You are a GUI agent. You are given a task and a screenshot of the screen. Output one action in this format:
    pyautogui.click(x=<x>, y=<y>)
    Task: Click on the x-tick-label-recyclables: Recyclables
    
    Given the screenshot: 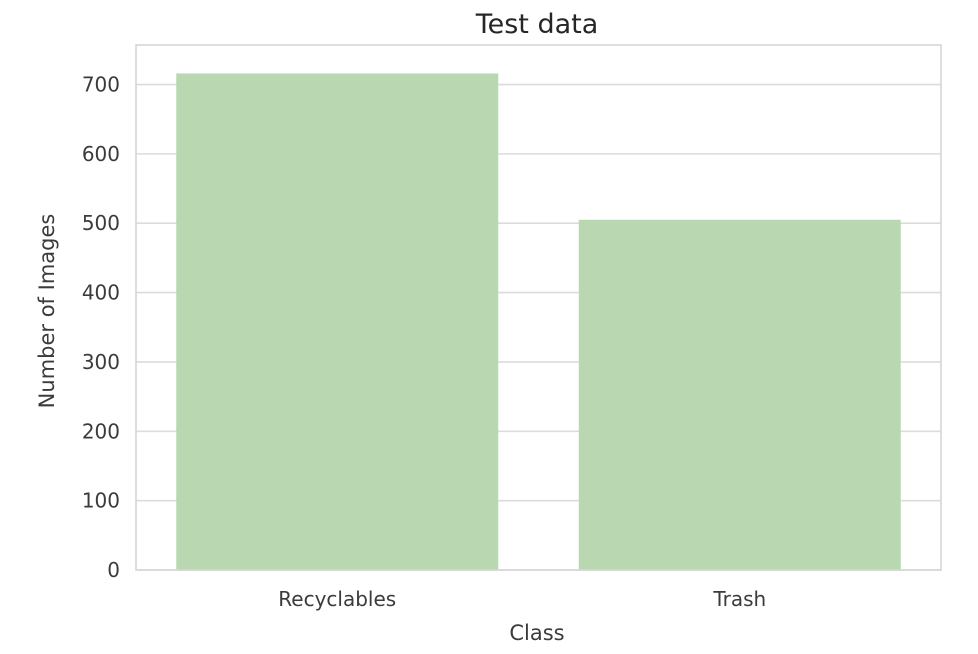 What is the action you would take?
    pyautogui.click(x=337, y=599)
    